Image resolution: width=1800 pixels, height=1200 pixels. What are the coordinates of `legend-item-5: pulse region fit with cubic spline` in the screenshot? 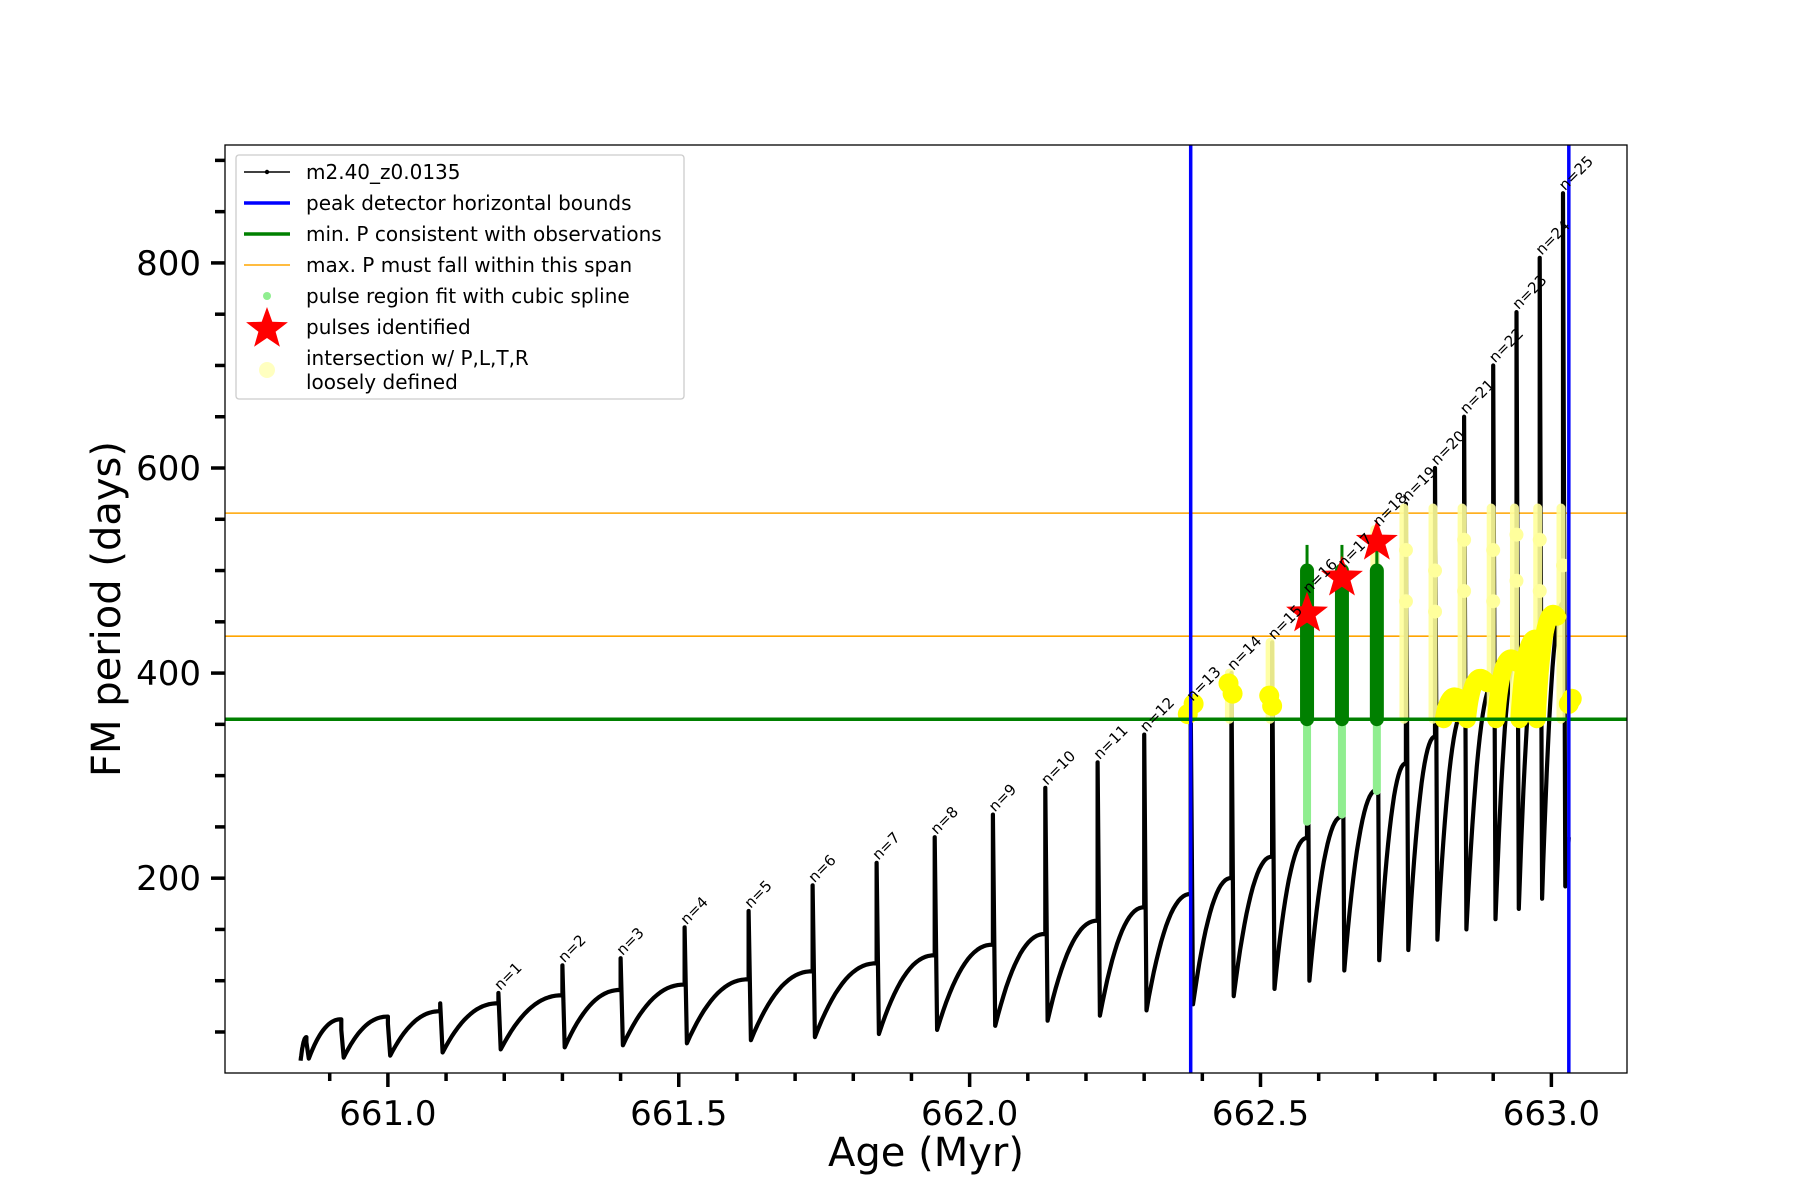 It's located at (446, 296).